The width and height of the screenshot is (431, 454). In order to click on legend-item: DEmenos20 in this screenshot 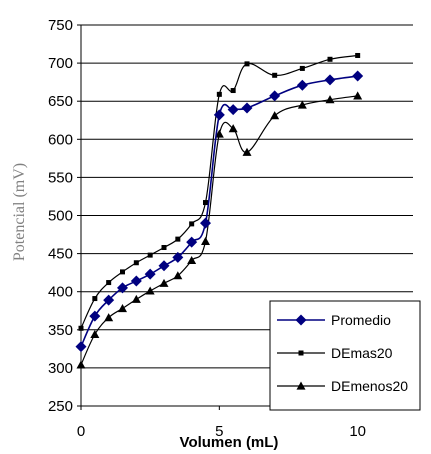, I will do `click(342, 386)`.